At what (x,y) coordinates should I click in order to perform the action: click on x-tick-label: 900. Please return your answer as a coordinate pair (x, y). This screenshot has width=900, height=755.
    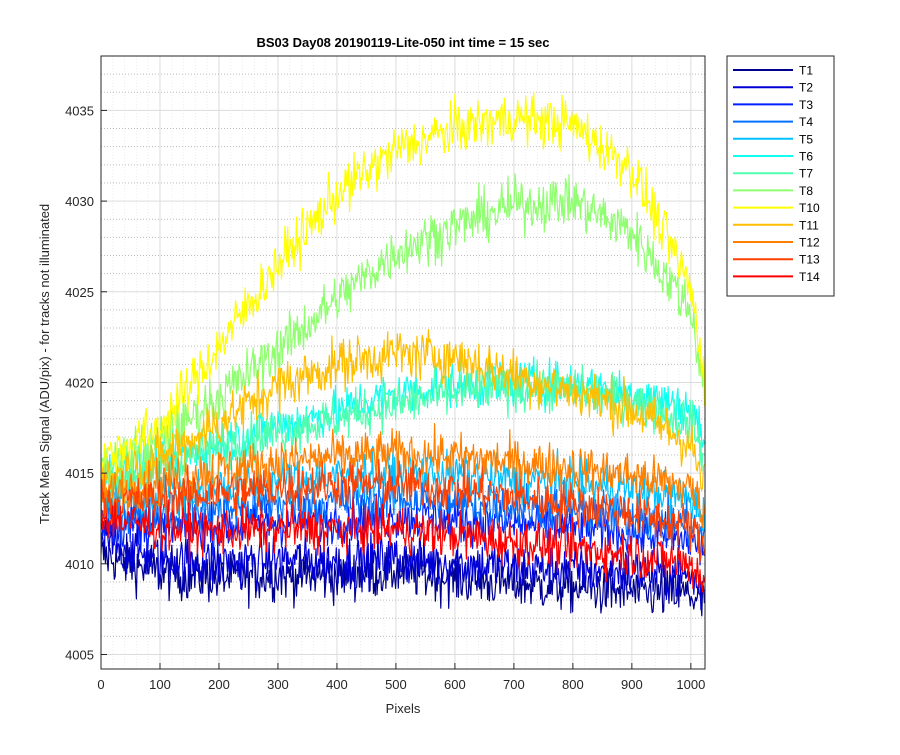
    Looking at the image, I should click on (632, 684).